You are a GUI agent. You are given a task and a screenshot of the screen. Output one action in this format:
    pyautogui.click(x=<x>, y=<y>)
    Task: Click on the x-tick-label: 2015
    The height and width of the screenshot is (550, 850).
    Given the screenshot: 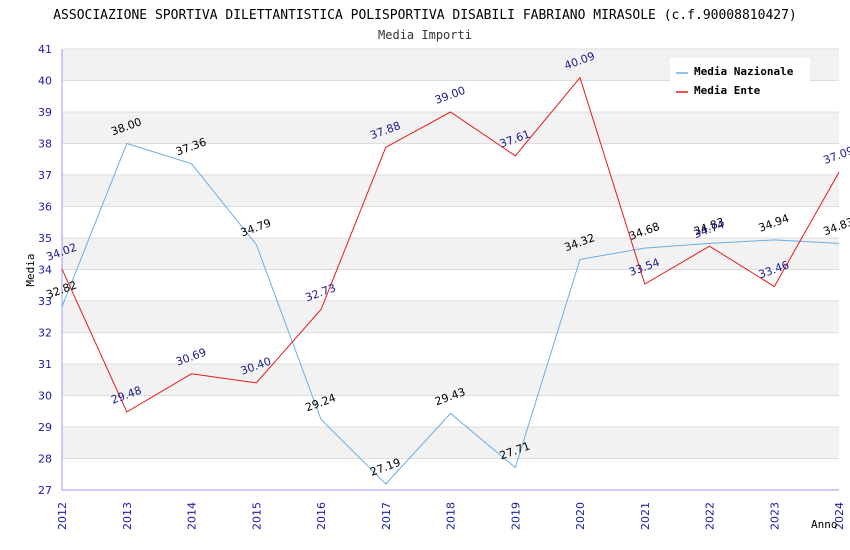 What is the action you would take?
    pyautogui.click(x=256, y=516)
    